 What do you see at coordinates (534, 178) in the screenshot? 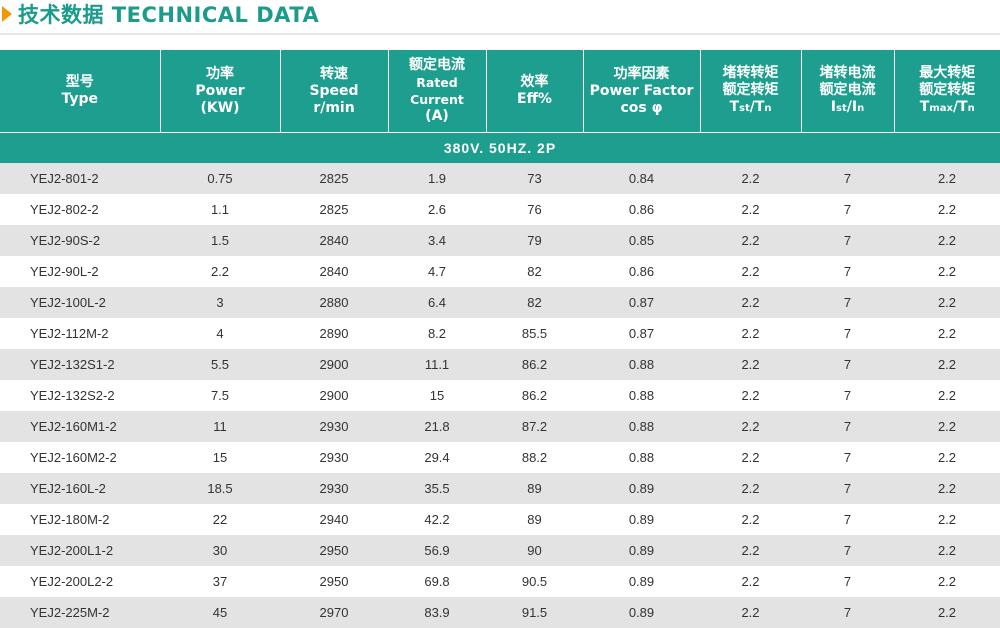
I see `cell-eff: 73` at bounding box center [534, 178].